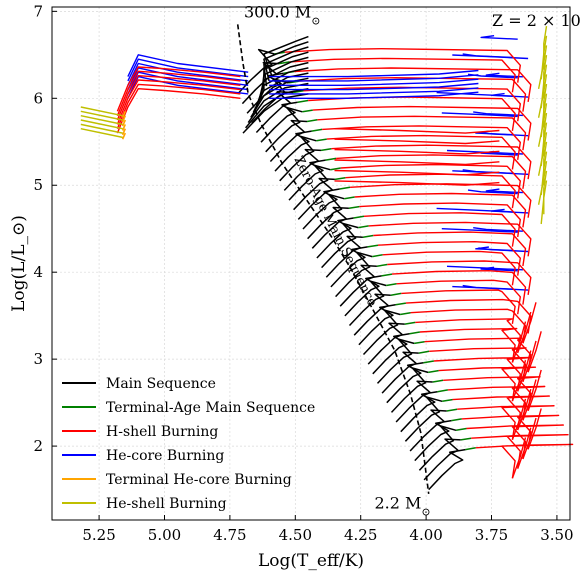 Image resolution: width=581 pixels, height=581 pixels. What do you see at coordinates (425, 535) in the screenshot?
I see `x-tick-label: 4.00` at bounding box center [425, 535].